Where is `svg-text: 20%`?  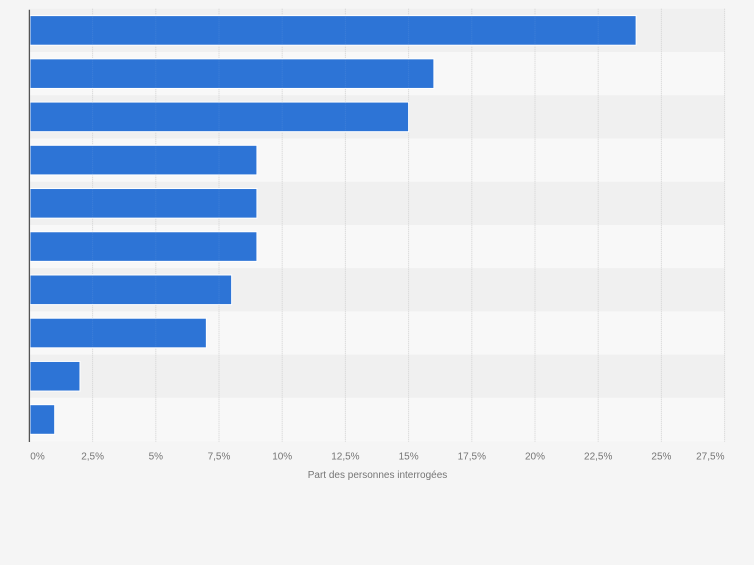
svg-text: 20% is located at coordinates (535, 457).